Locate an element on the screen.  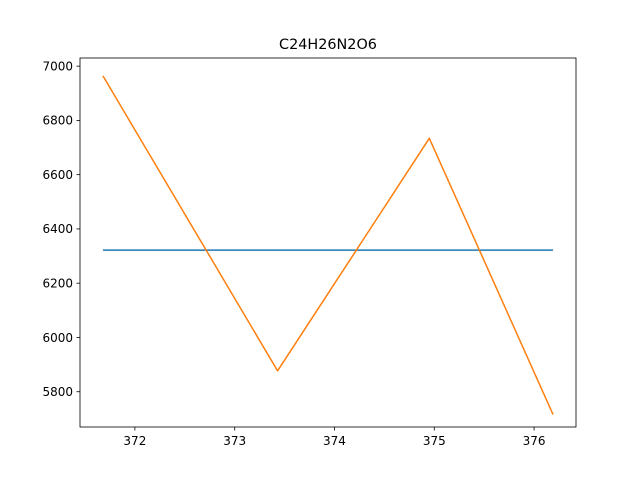
x-tick-label: 373 is located at coordinates (234, 441).